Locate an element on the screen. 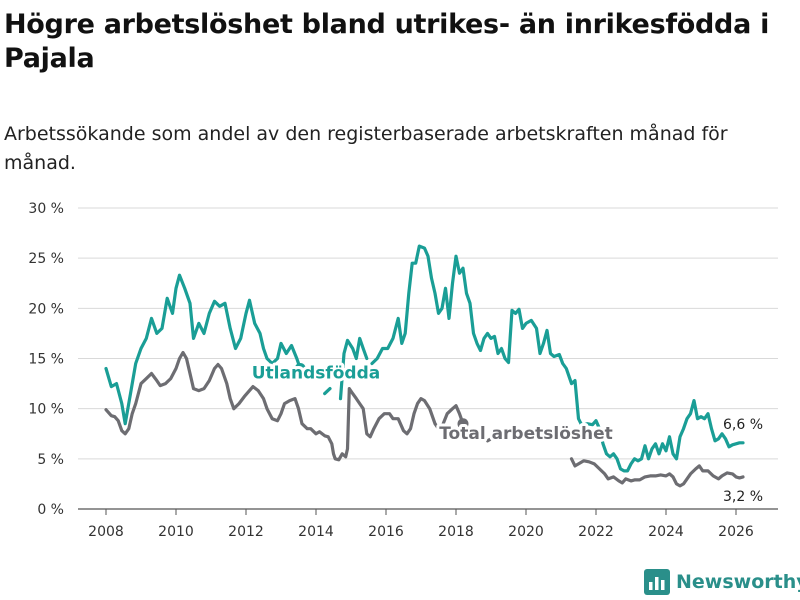 This screenshot has width=800, height=600. newsworthy-logo: Newsworthy is located at coordinates (722, 582).